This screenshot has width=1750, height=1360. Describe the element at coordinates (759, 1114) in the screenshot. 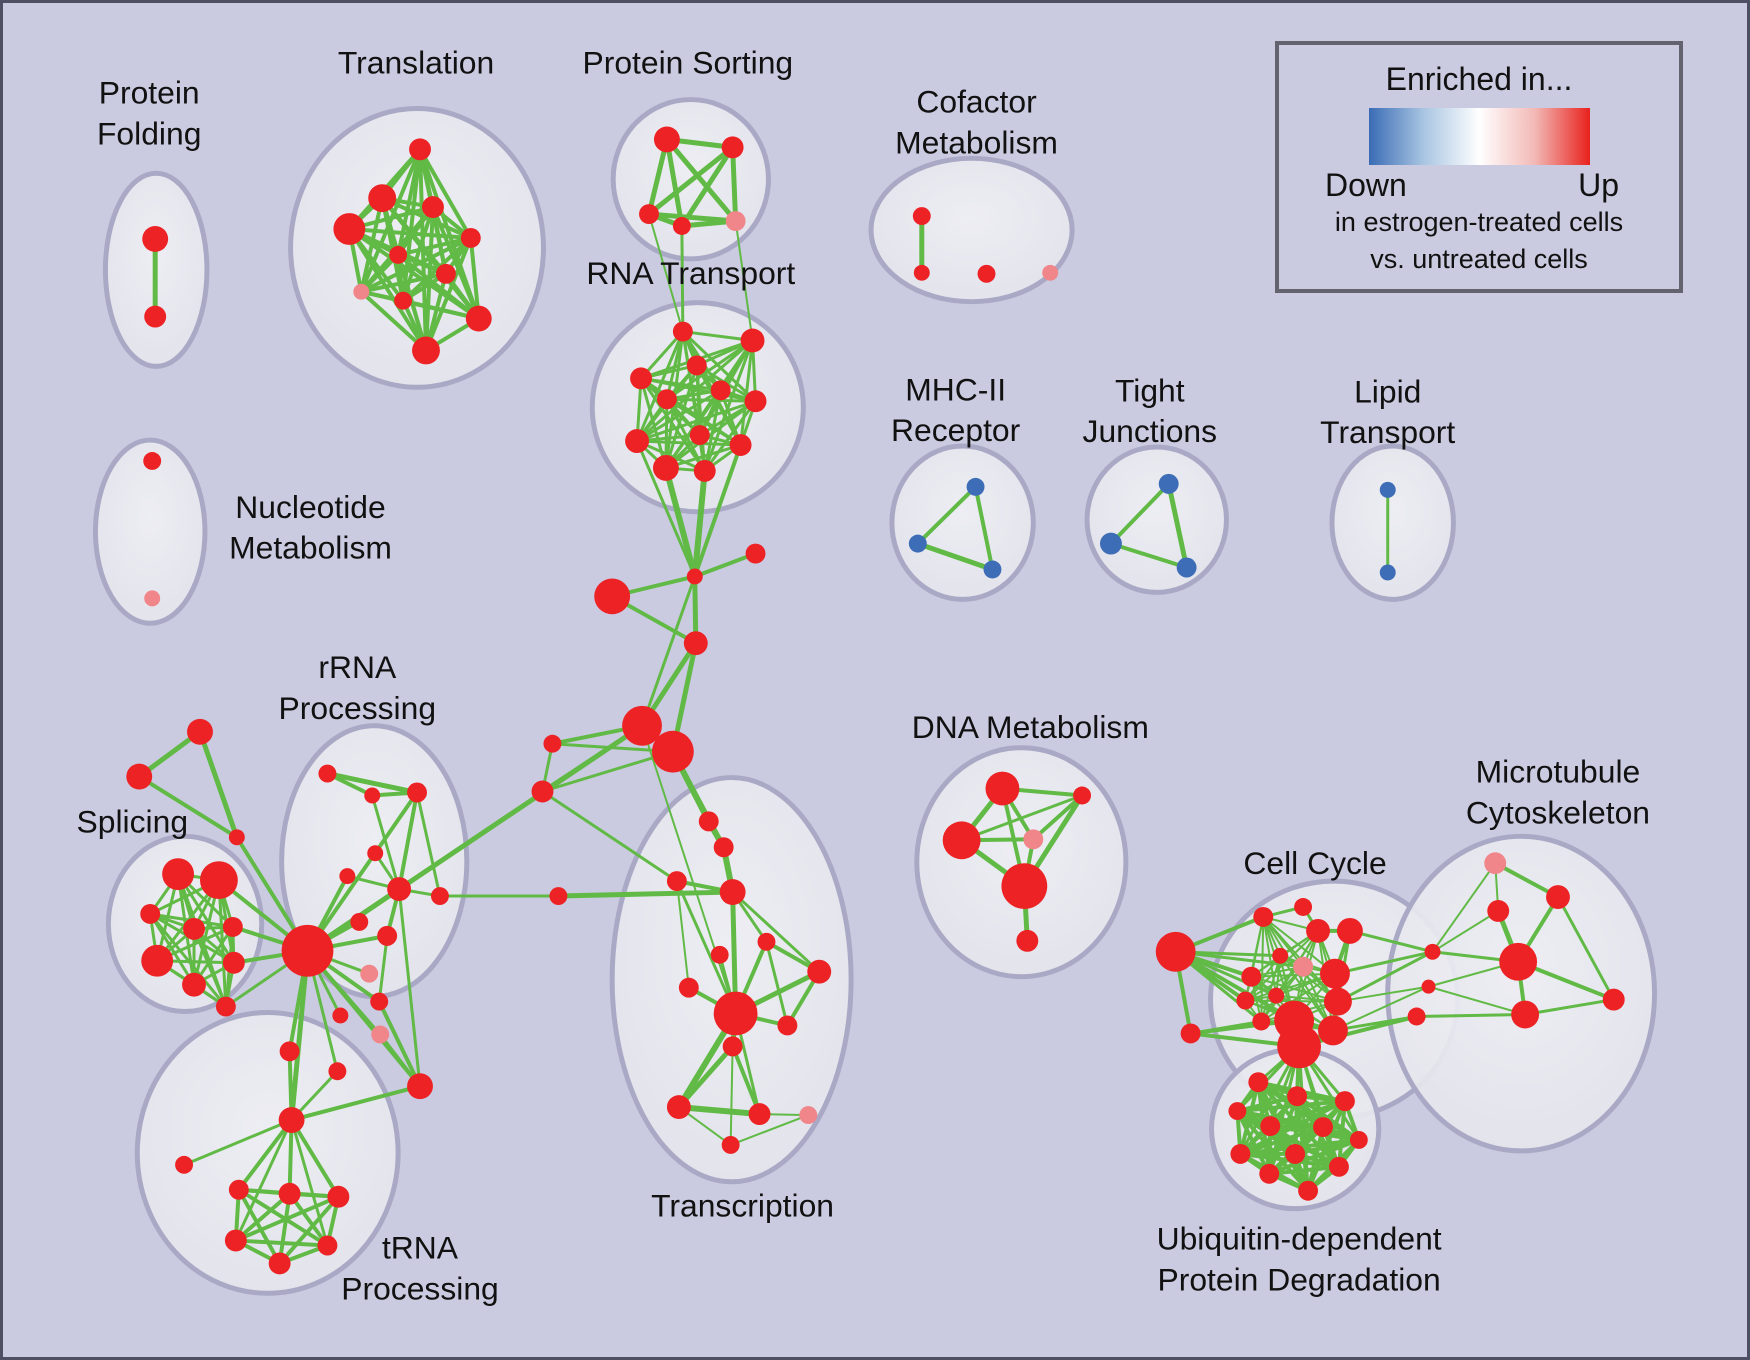

I see `gene-set-node-TC13` at that location.